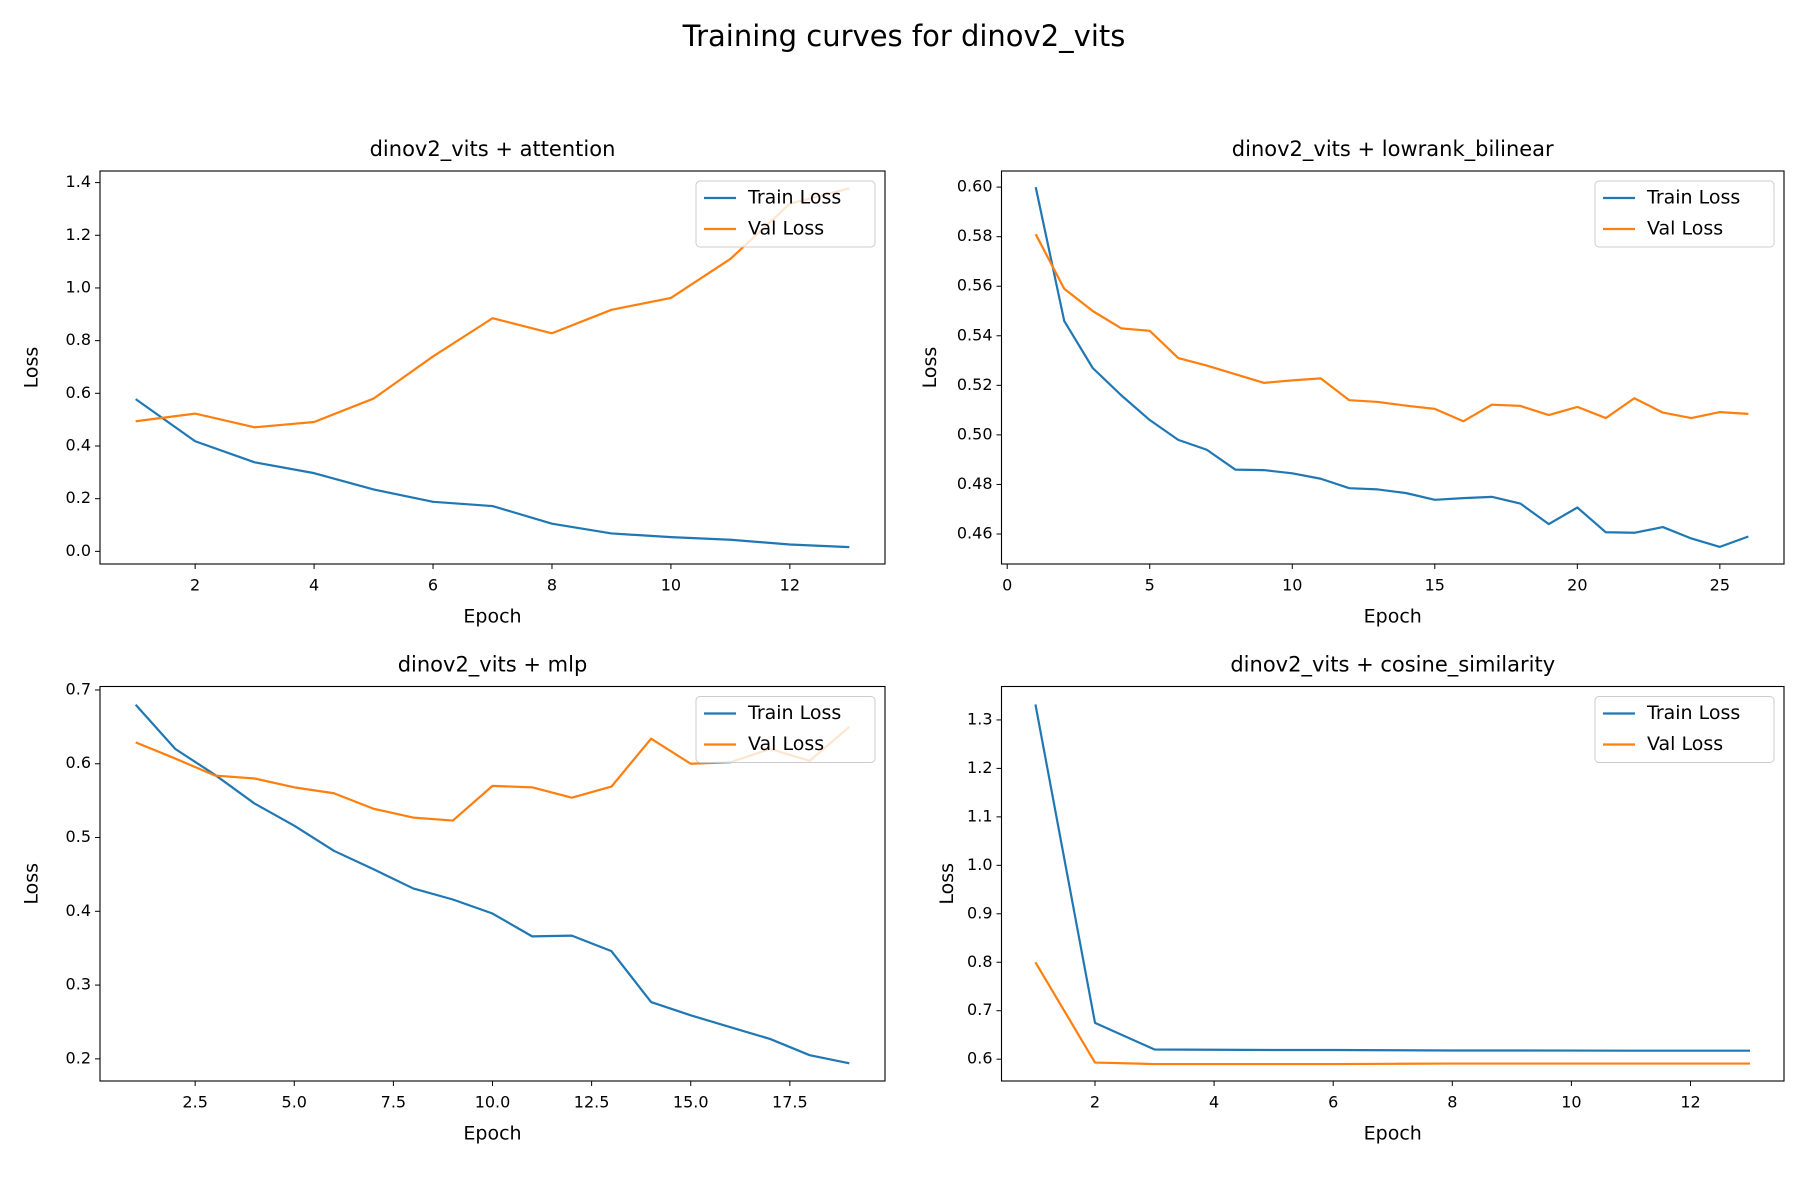  I want to click on x-tick-label: 12.5, so click(592, 1102).